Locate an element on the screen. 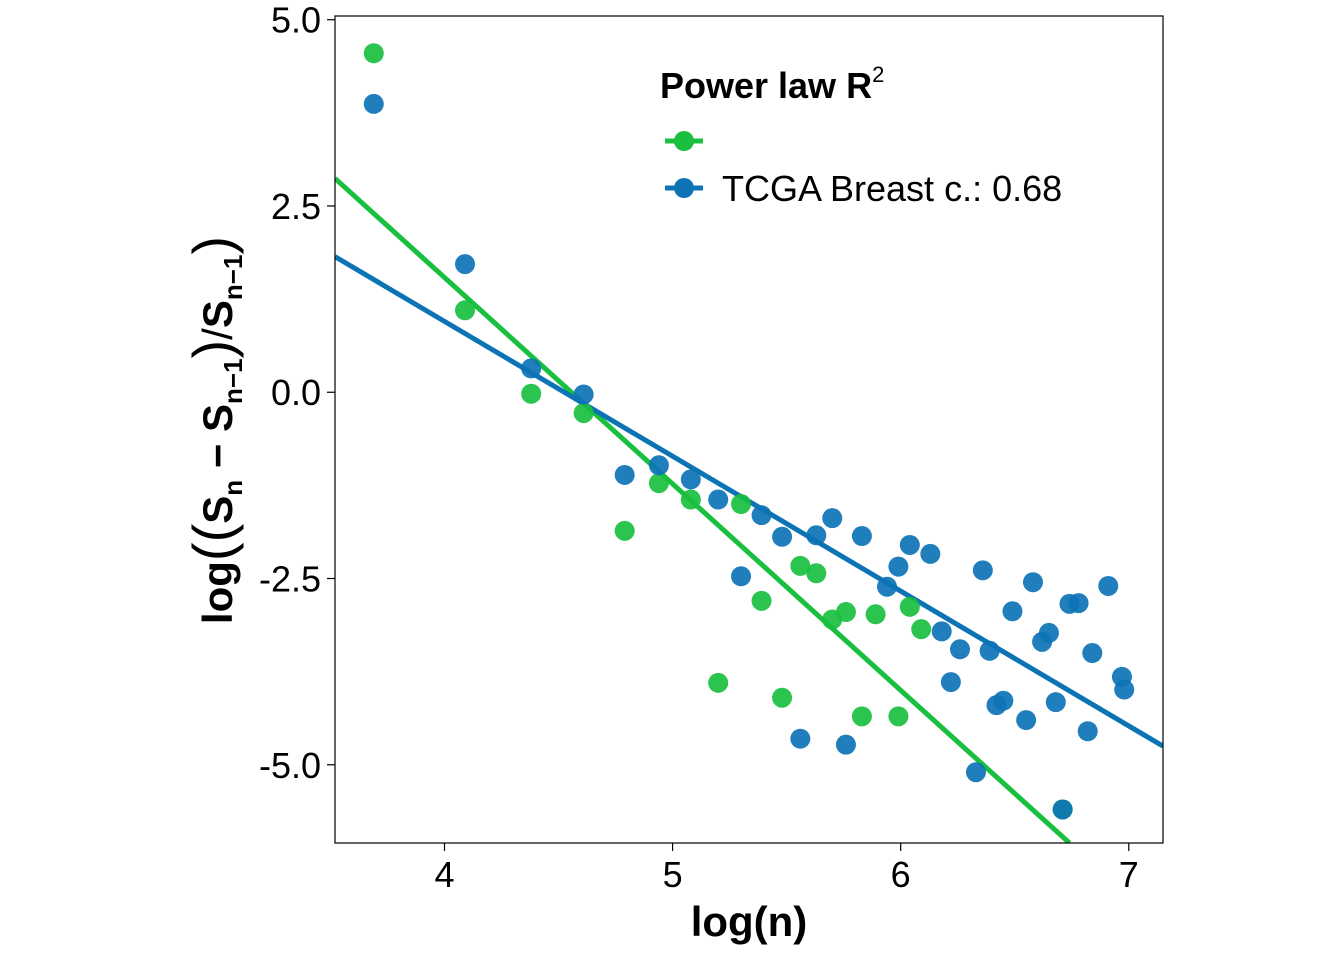  x-tick-label: 6 is located at coordinates (901, 874).